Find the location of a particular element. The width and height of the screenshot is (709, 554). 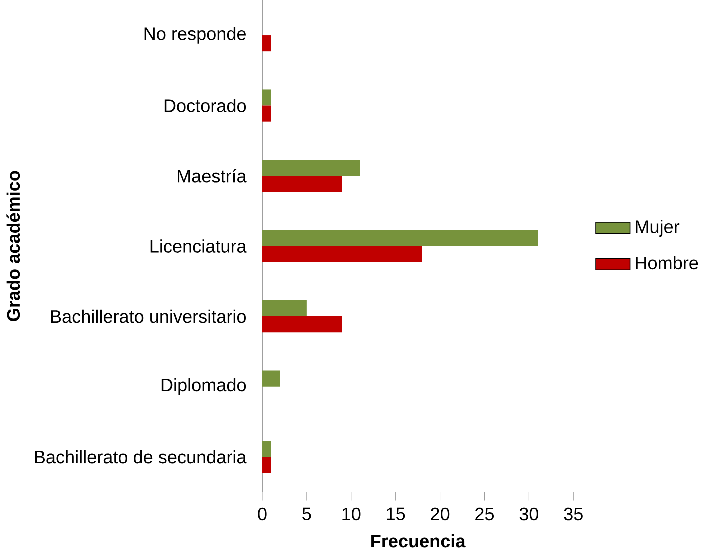

y-tick-label: Bachillerato universitario is located at coordinates (148, 317).